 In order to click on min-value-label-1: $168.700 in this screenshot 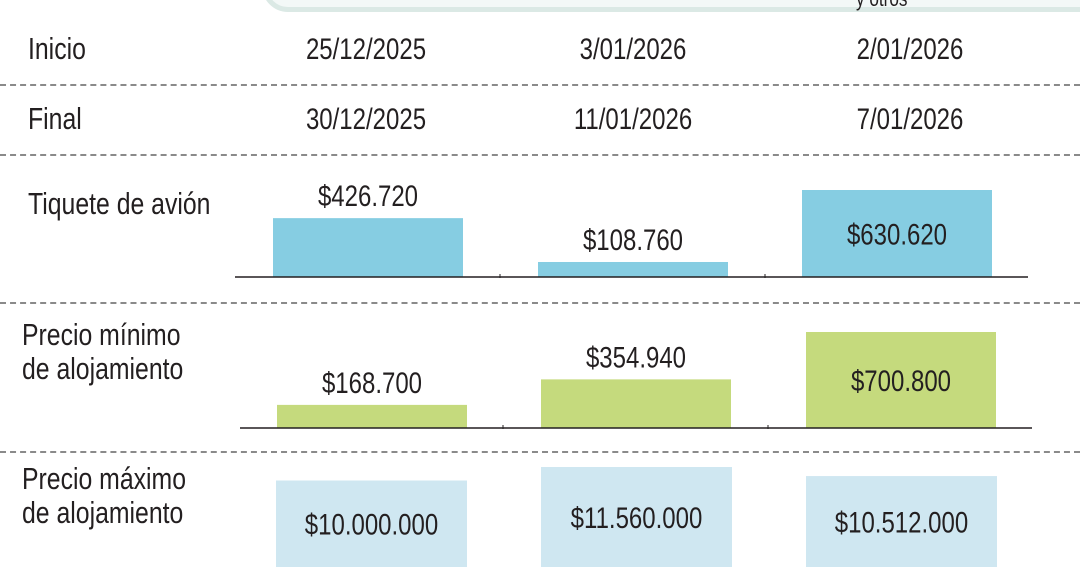, I will do `click(372, 382)`.